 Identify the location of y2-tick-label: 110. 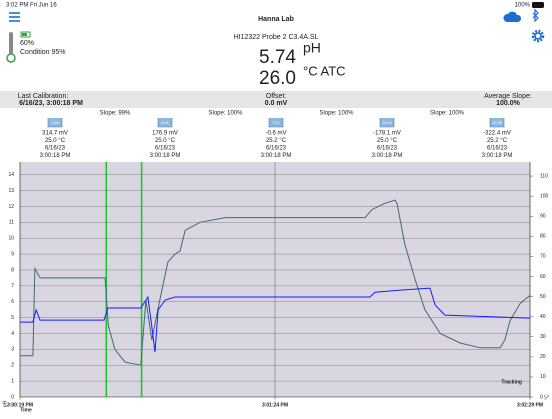
(544, 176).